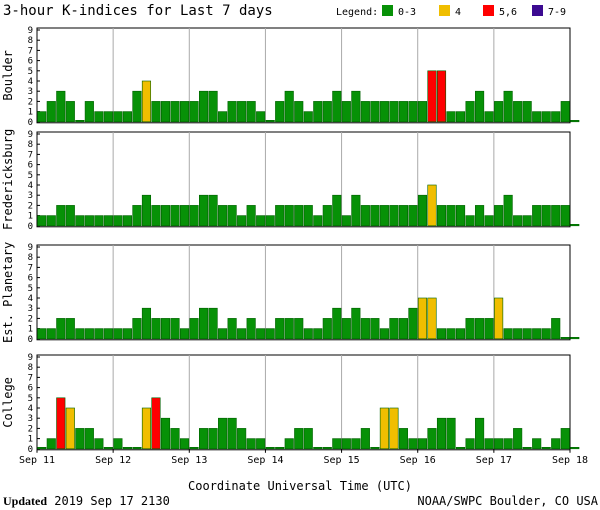 This screenshot has height=510, width=600. What do you see at coordinates (108, 501) in the screenshot?
I see `updated-datetime: 2019 Sep 17 2130` at bounding box center [108, 501].